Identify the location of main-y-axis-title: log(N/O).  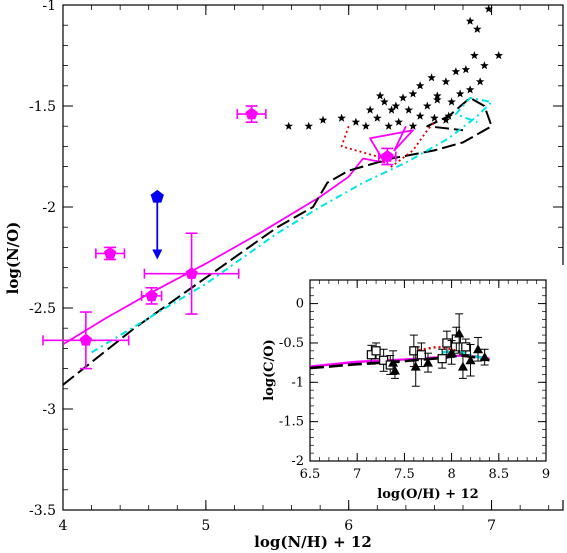
(13, 258).